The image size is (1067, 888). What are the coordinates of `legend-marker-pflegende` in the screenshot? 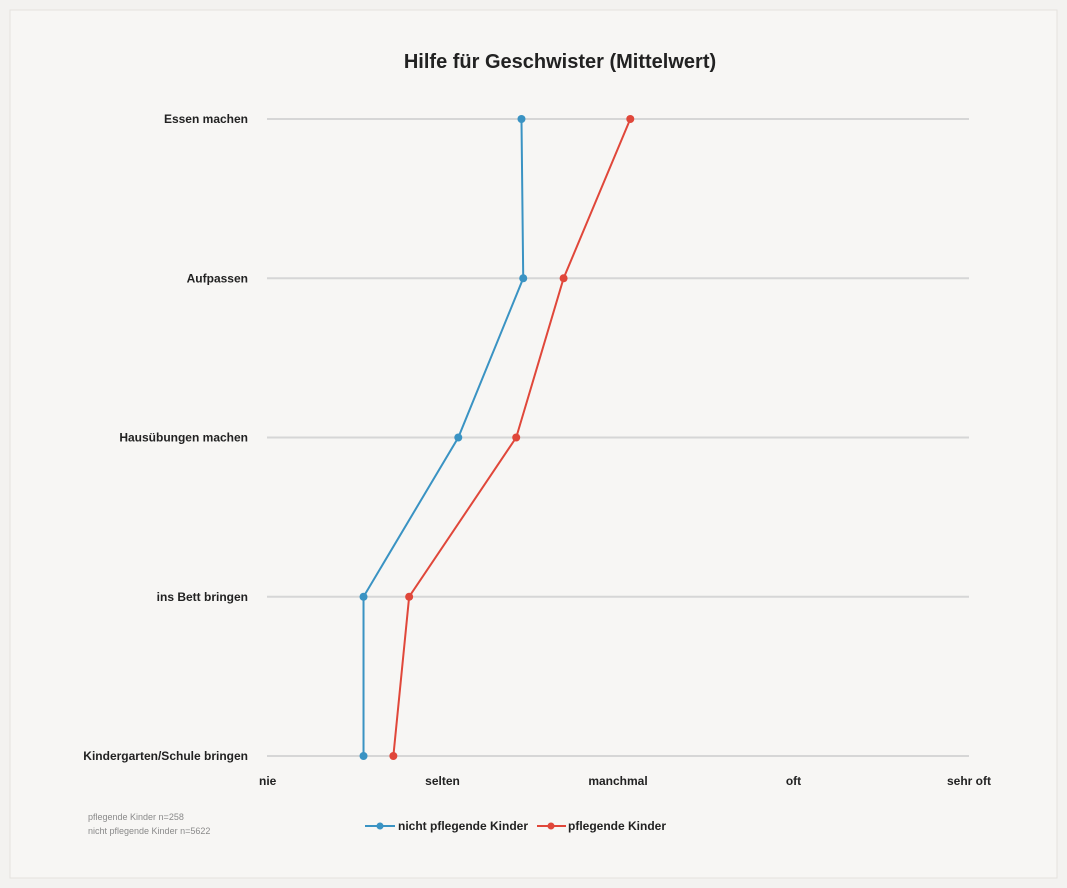 It's located at (551, 826).